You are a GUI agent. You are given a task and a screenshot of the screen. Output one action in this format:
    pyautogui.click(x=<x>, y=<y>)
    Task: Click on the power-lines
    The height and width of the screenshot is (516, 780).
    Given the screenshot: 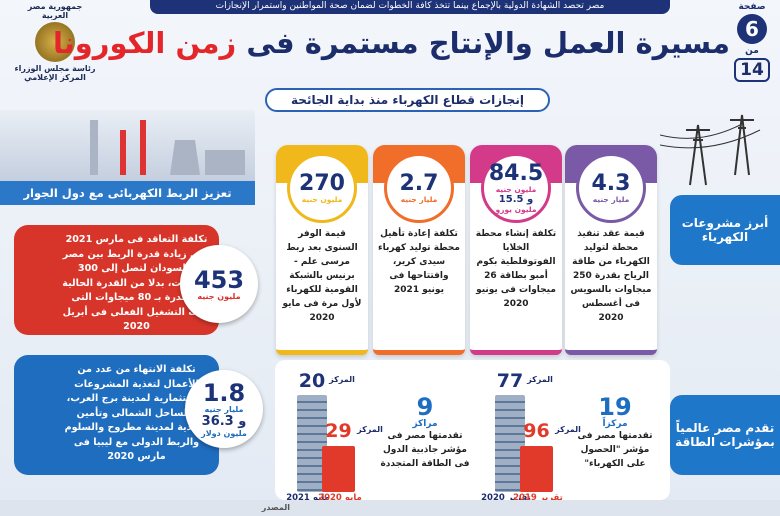 What is the action you would take?
    pyautogui.click(x=710, y=150)
    